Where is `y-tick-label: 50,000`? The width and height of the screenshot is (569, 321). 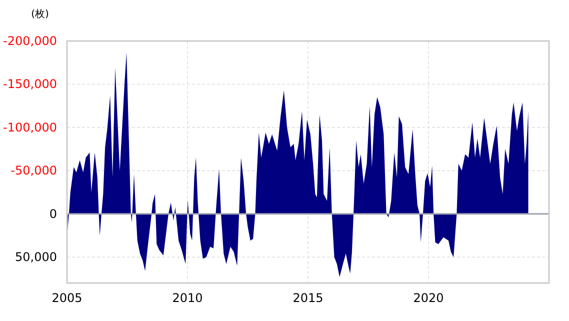 y-tick-label: 50,000 is located at coordinates (36, 257).